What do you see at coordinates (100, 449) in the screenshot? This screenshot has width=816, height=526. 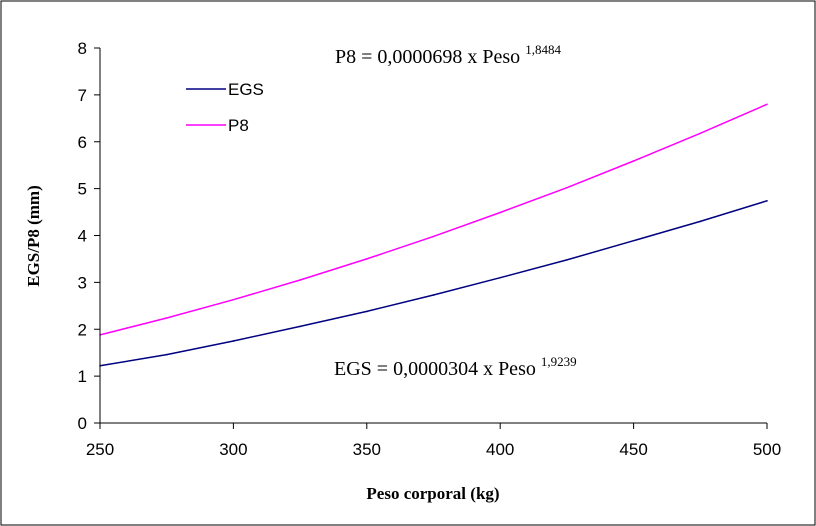 I see `x-tick-label: 250` at bounding box center [100, 449].